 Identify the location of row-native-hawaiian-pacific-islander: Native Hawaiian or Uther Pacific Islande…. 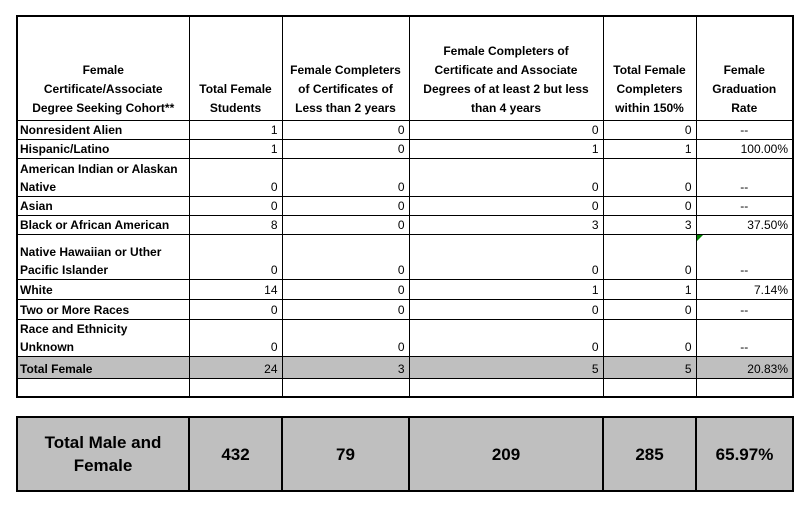
(405, 256).